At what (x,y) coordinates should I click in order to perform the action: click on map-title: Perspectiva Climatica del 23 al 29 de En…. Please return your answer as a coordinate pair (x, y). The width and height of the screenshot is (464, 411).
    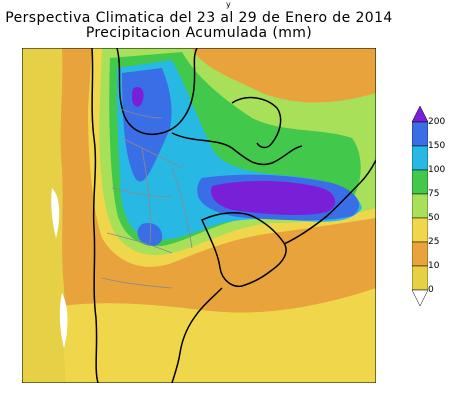
    Looking at the image, I should click on (199, 18).